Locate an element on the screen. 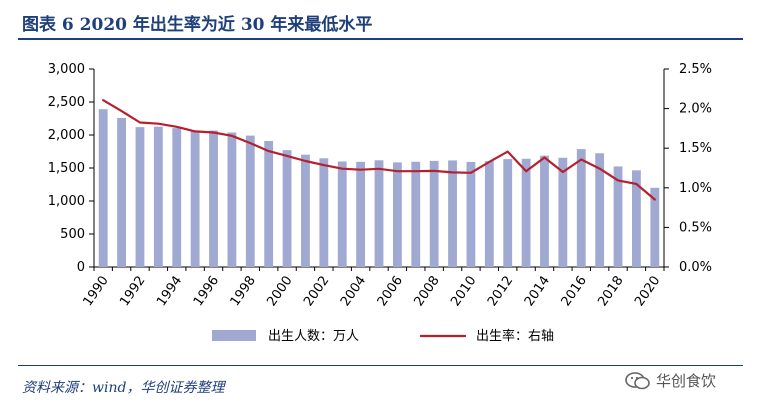  source-note: 资料来源：wind，华创证券整理 is located at coordinates (123, 388).